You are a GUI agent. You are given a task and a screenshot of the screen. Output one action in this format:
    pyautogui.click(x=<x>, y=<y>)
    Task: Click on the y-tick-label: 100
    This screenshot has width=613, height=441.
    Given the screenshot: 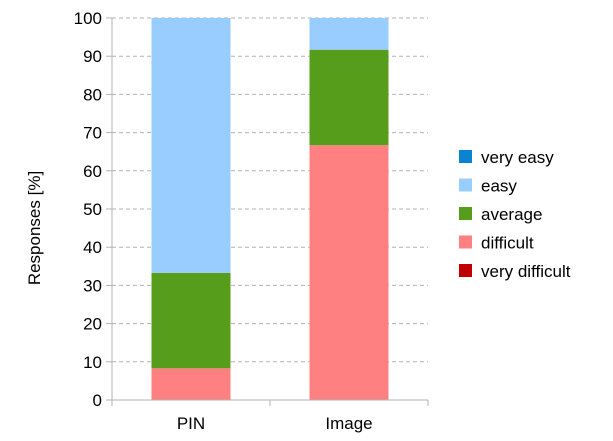 What is the action you would take?
    pyautogui.click(x=88, y=18)
    